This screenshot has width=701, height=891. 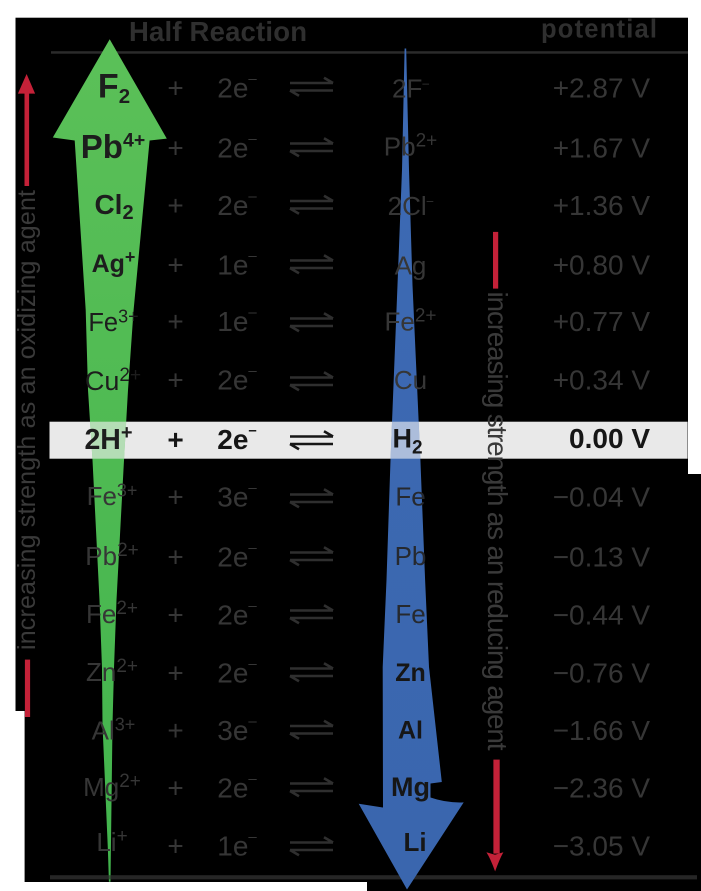 What do you see at coordinates (602, 497) in the screenshot?
I see `svg-text: −0.04 V` at bounding box center [602, 497].